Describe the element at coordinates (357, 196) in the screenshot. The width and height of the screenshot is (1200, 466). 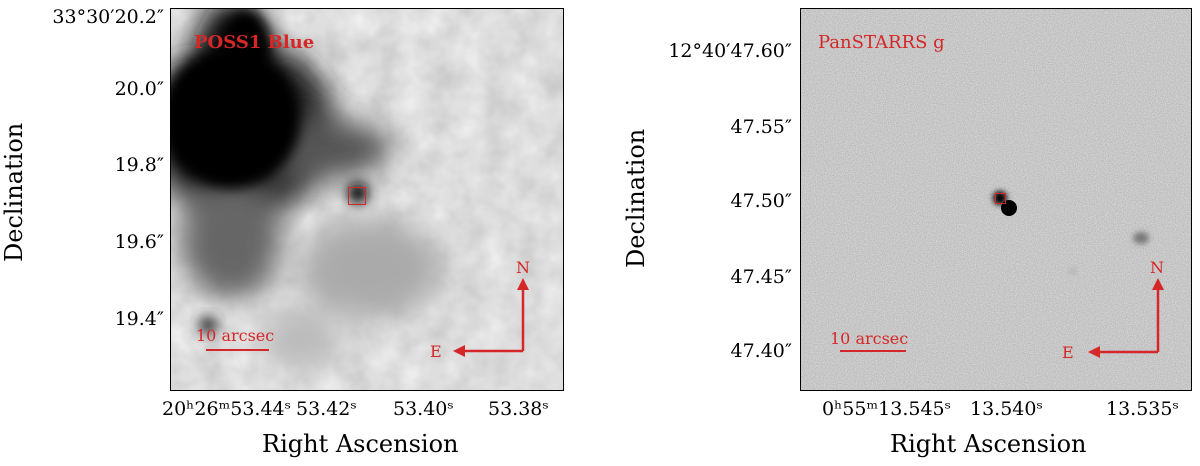
I see `left-target-marker` at that location.